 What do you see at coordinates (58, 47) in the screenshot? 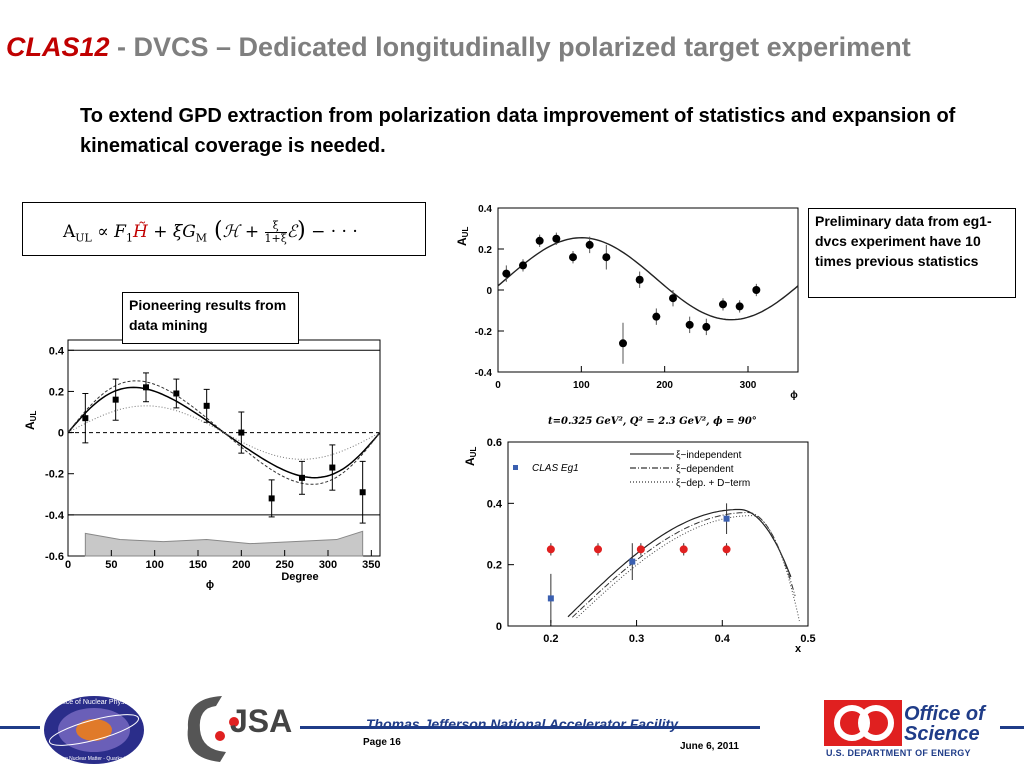
I see `title-highlight: CLAS12` at bounding box center [58, 47].